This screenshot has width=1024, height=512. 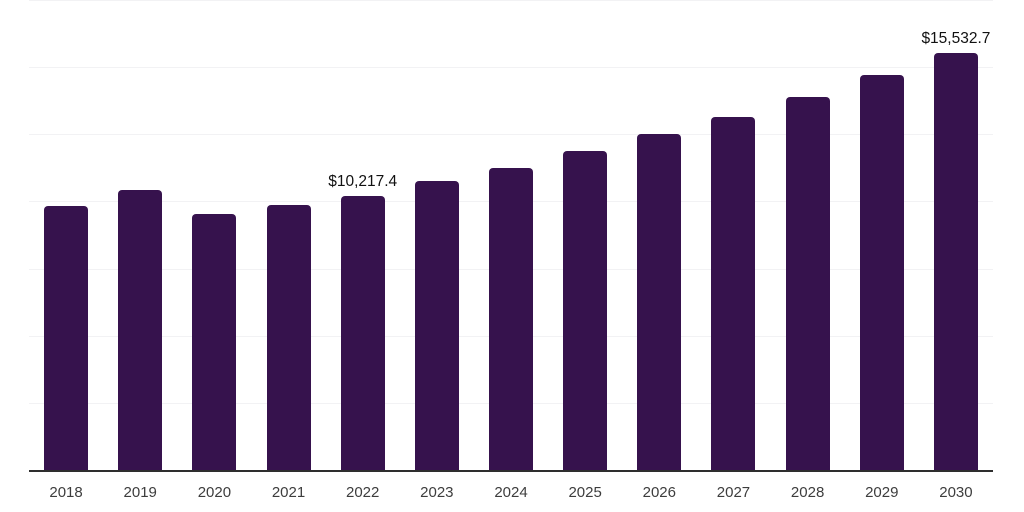 I want to click on x-tick-label-2027: 2027, so click(x=733, y=492).